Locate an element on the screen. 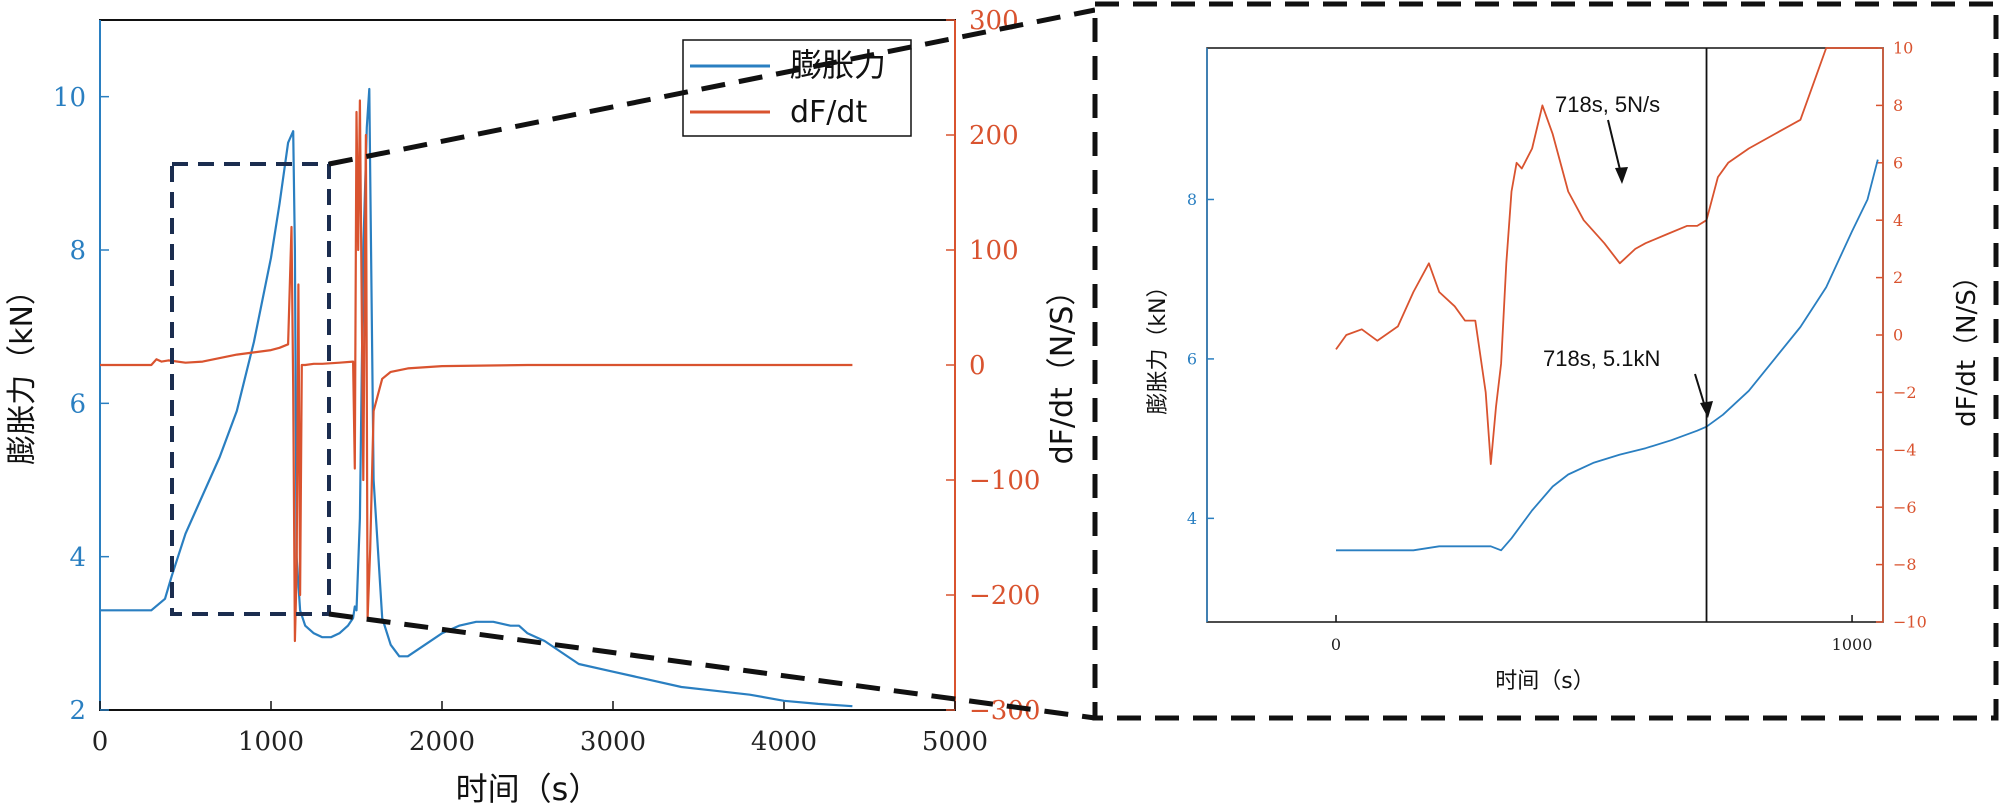 This screenshot has width=2000, height=808. inset-y-left-tick-label: 4 is located at coordinates (1192, 518).